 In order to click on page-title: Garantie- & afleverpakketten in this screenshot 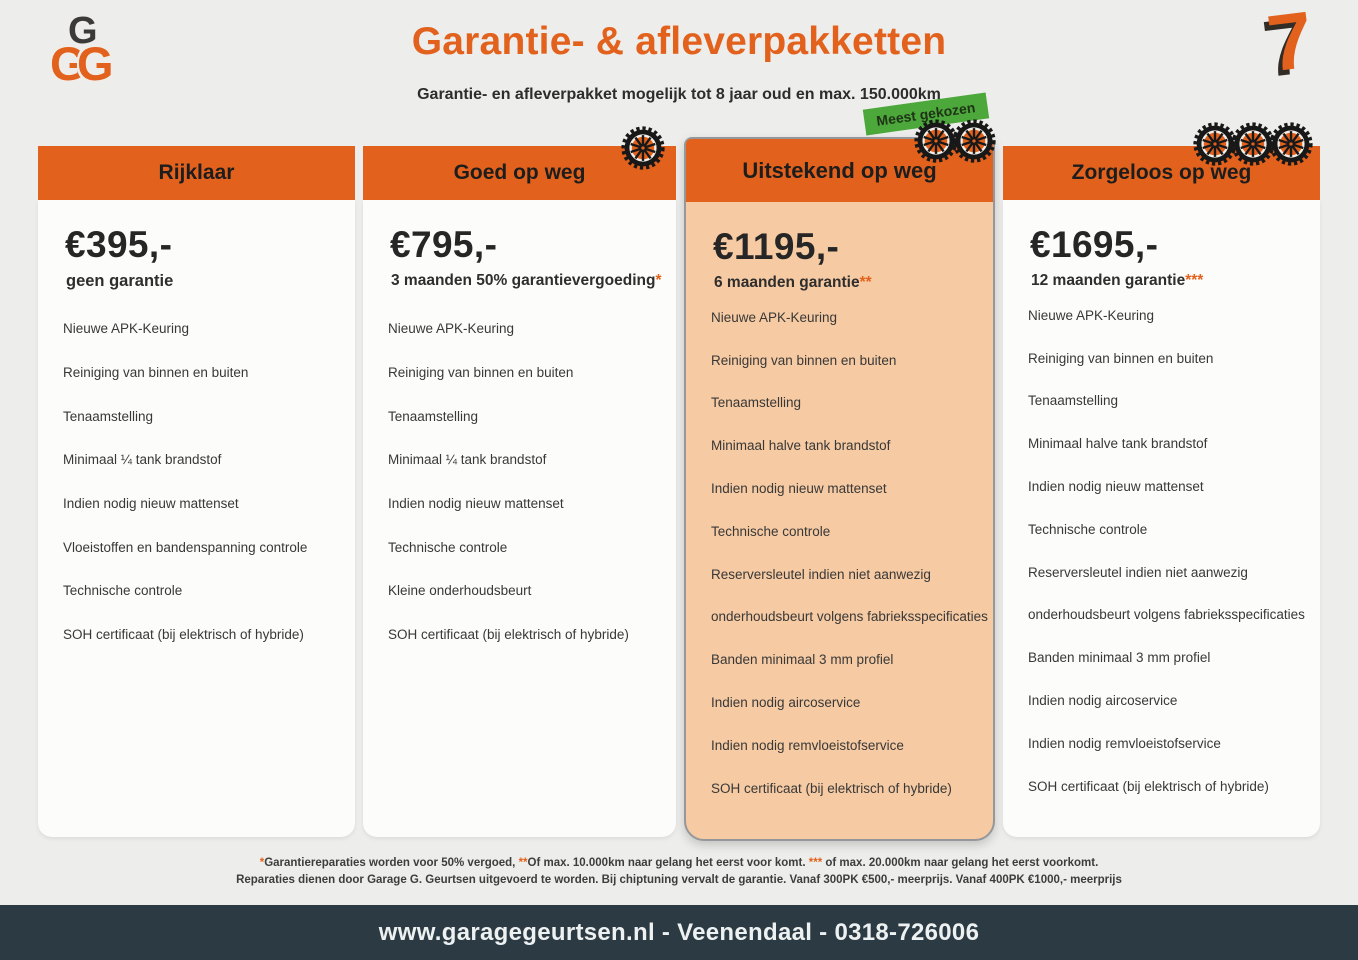, I will do `click(679, 41)`.